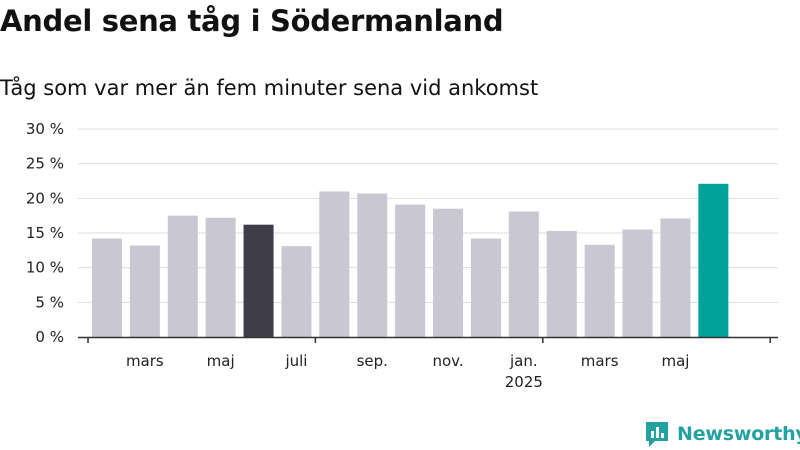  I want to click on y-tick-label: 15 %, so click(45, 233).